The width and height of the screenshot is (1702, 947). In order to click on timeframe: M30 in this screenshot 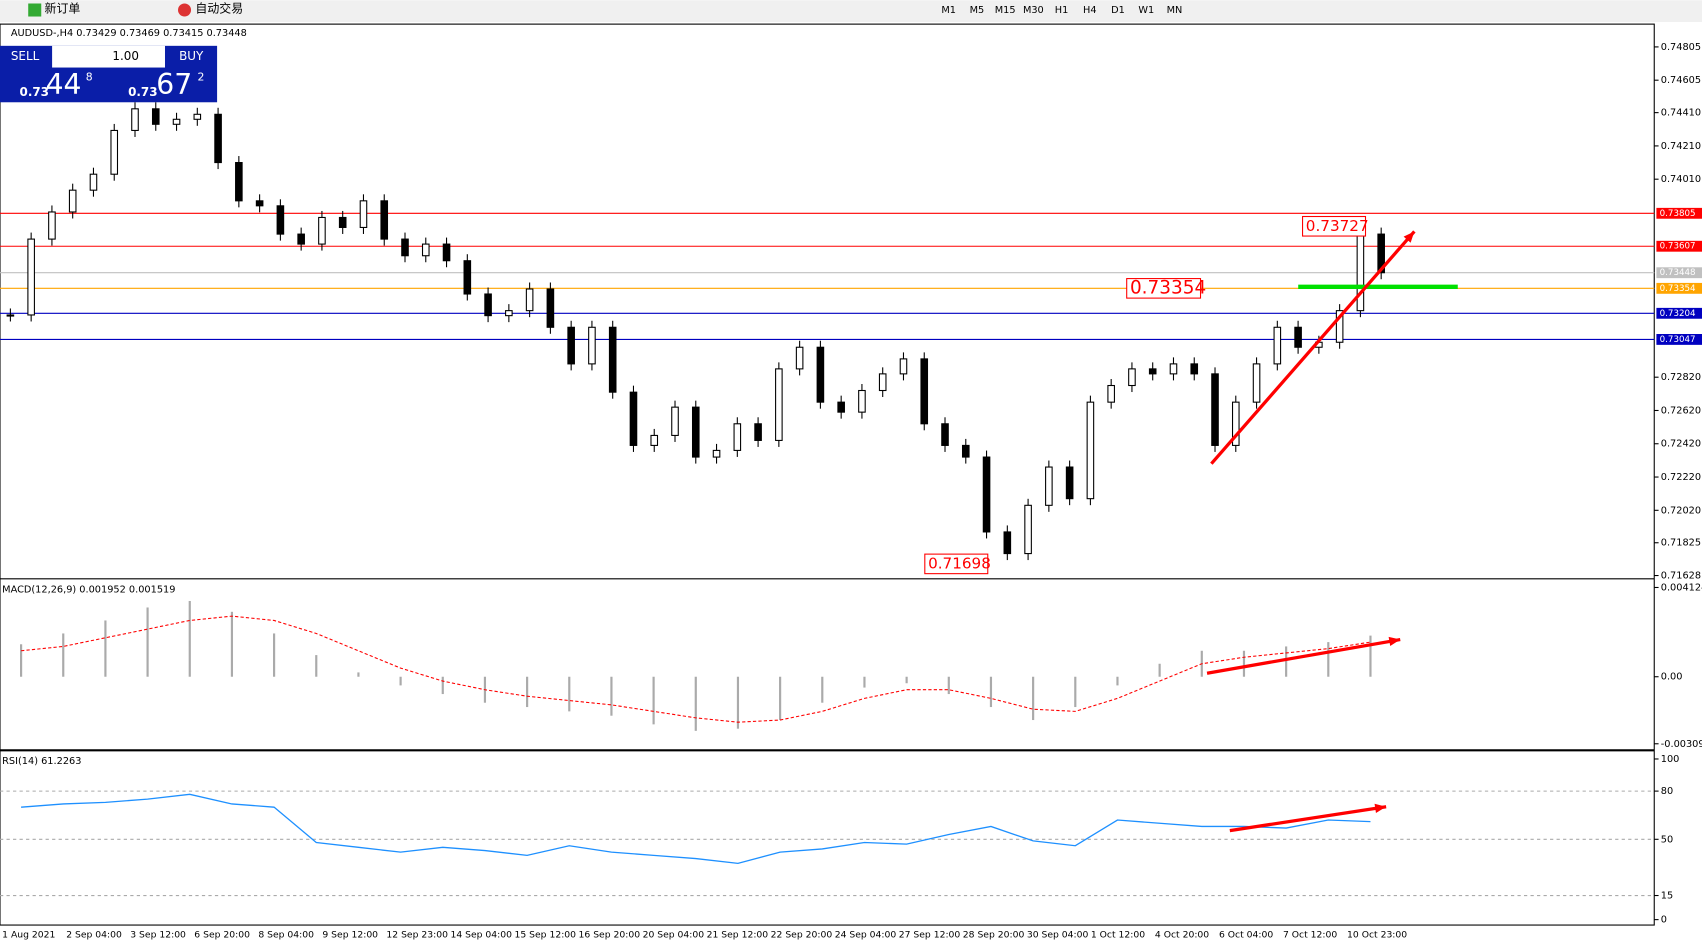, I will do `click(1033, 10)`.